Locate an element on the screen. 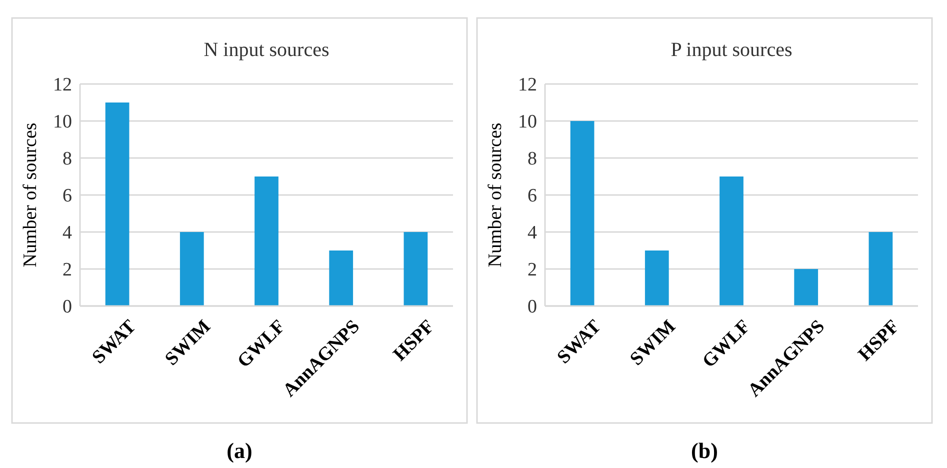 The width and height of the screenshot is (947, 468). text: (a) is located at coordinates (239, 450).